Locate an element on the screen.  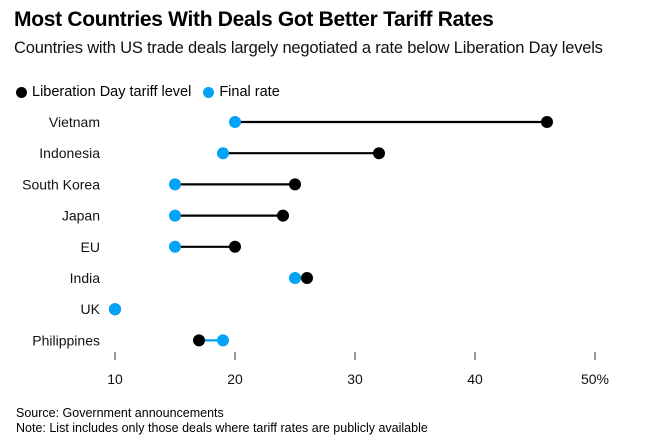
point-liberation-day-philippines is located at coordinates (199, 340).